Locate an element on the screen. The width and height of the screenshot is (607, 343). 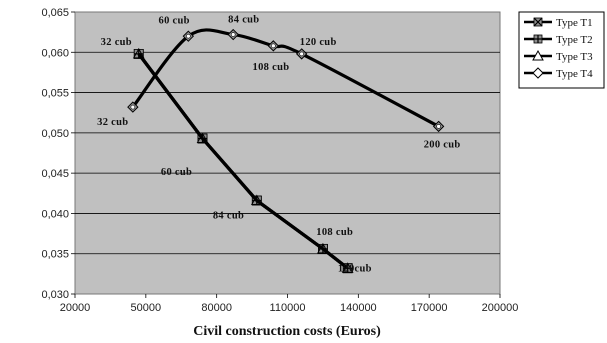
plus-box-marker-icon is located at coordinates (538, 39).